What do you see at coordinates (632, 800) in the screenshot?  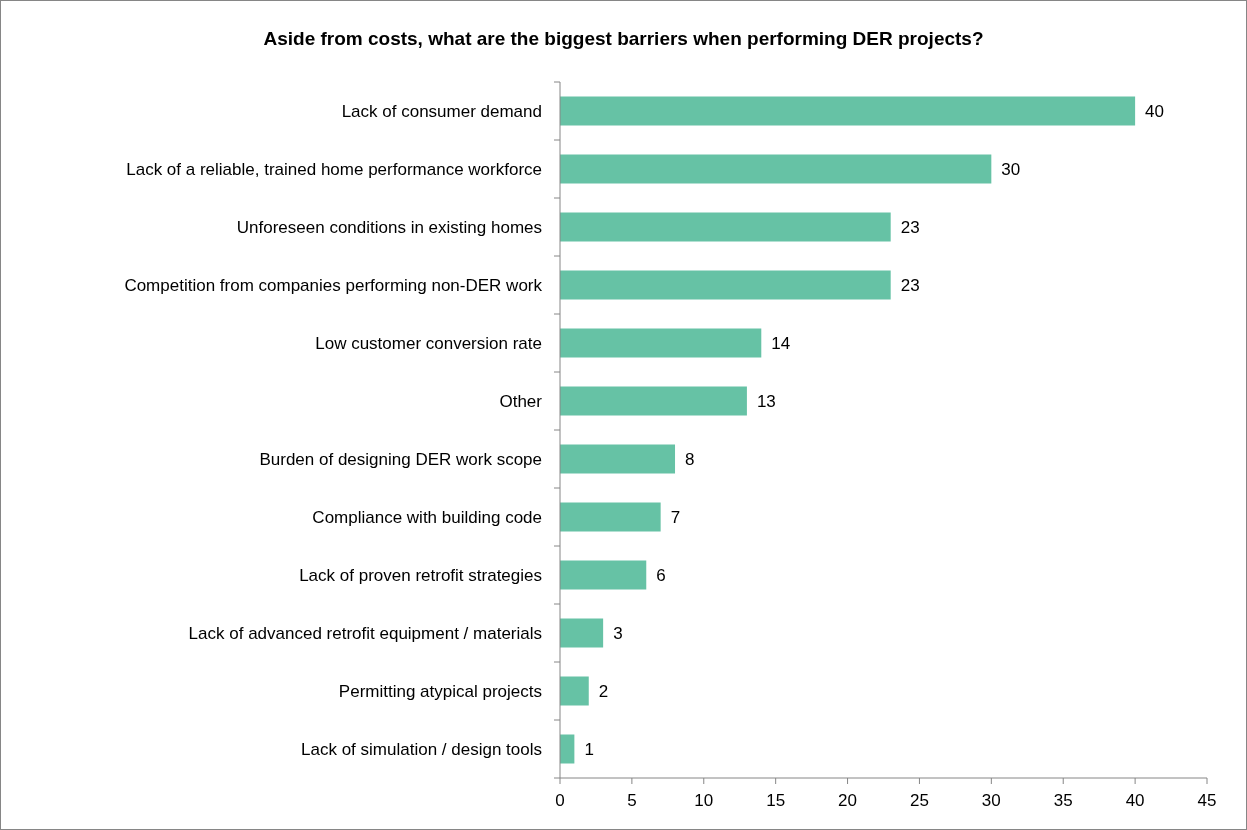 I see `x-tick-label: 5` at bounding box center [632, 800].